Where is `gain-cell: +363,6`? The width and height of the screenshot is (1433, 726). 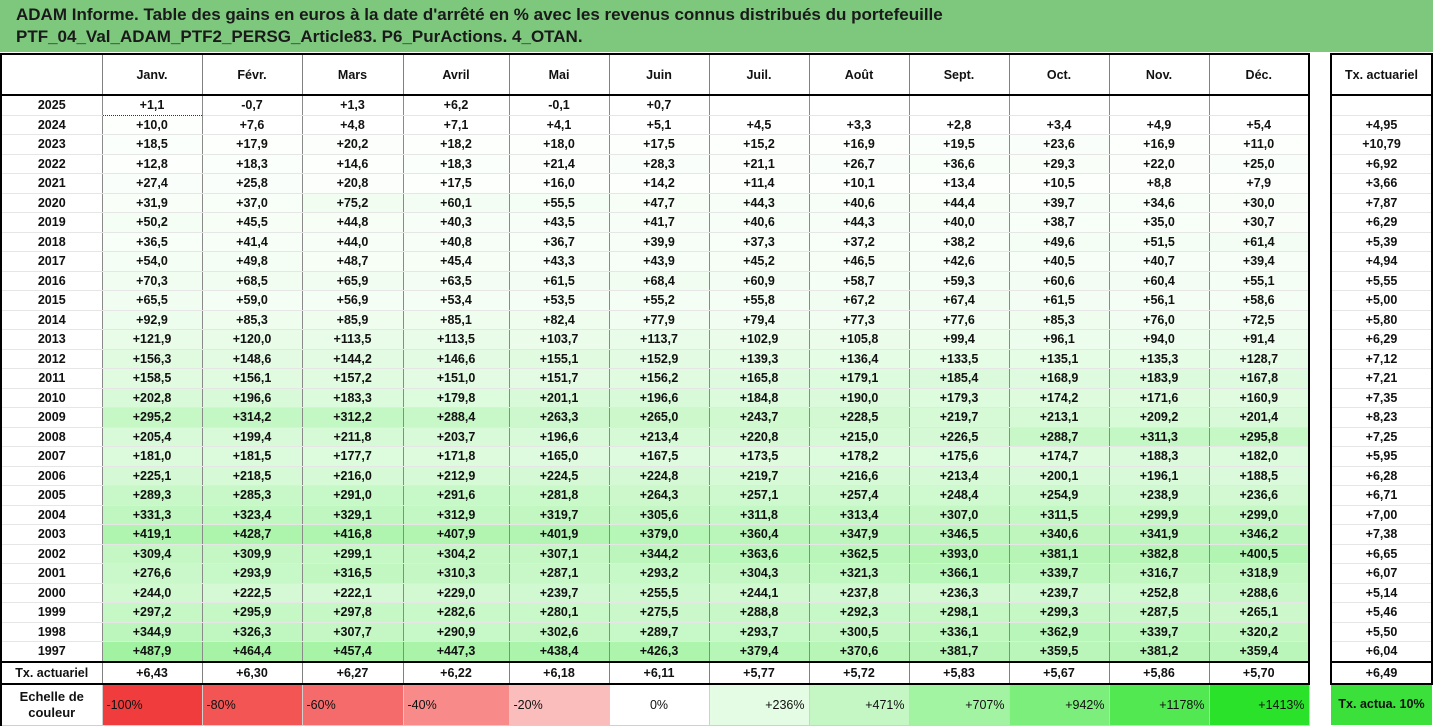 gain-cell: +363,6 is located at coordinates (759, 554).